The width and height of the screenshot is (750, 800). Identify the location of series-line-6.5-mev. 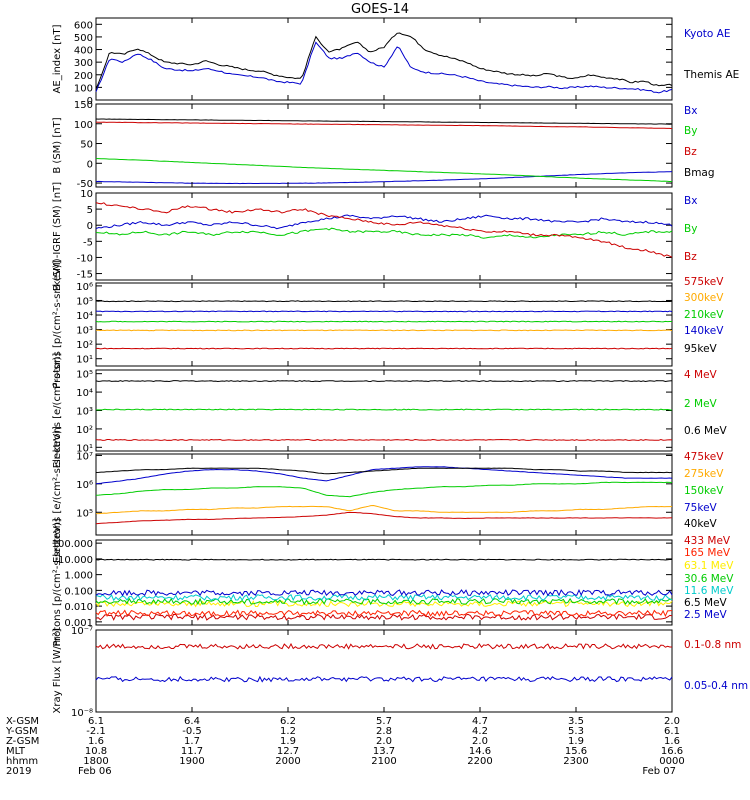
(383, 559).